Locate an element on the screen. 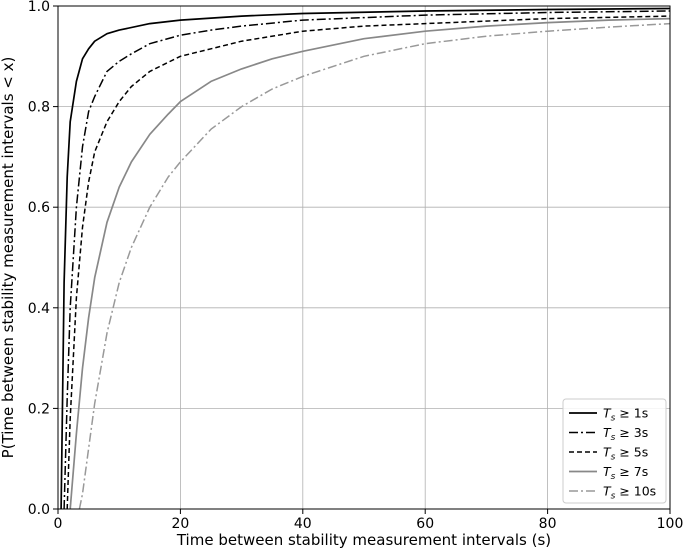 The height and width of the screenshot is (550, 685). y-tick-label: 0.4 is located at coordinates (39, 309).